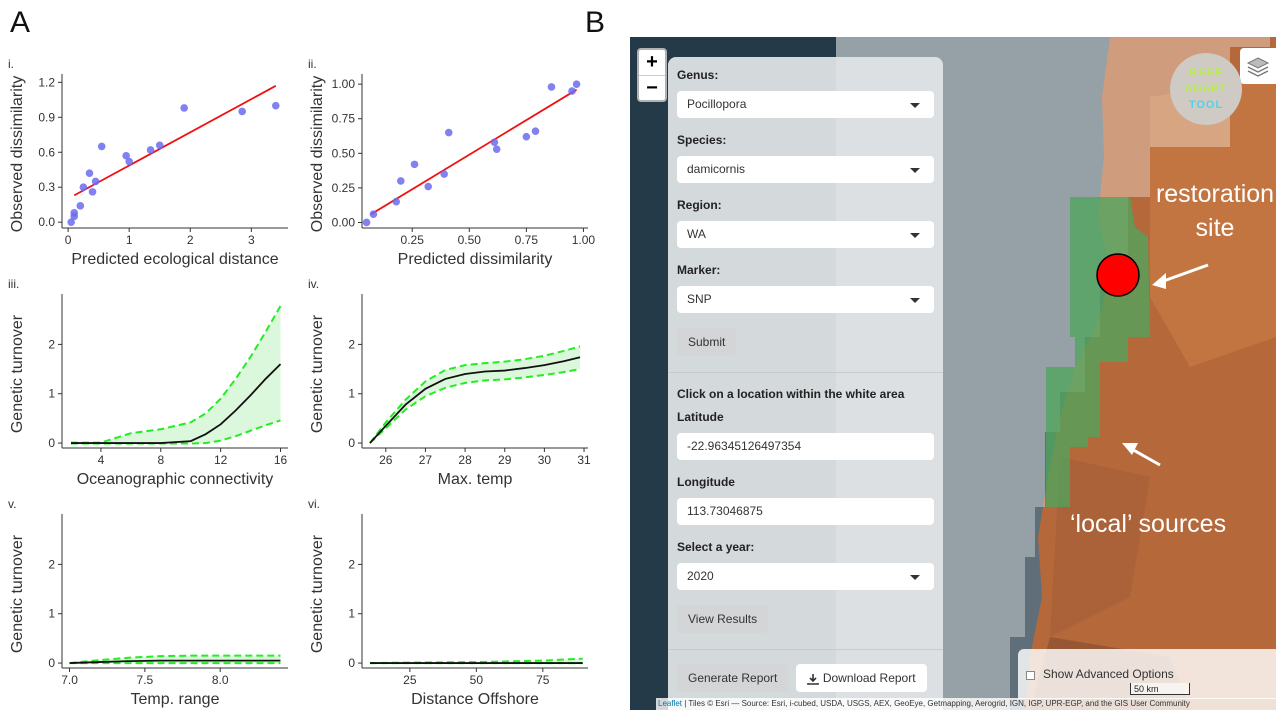  I want to click on x-tick-label: 7.0, so click(69, 680).